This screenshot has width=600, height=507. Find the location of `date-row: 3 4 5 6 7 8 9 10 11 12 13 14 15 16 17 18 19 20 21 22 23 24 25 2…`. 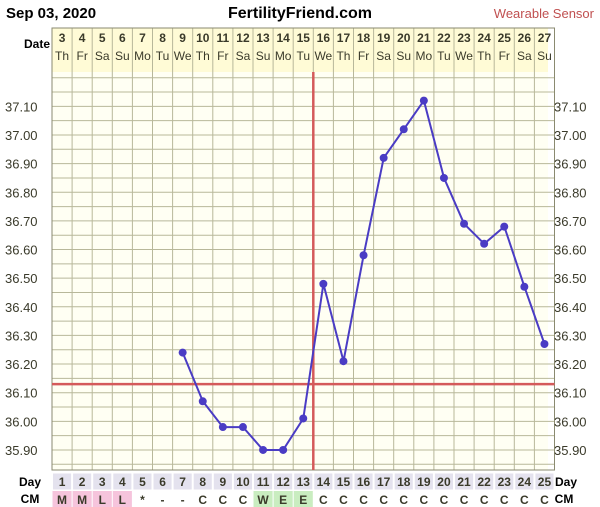

date-row: 3 4 5 6 7 8 9 10 11 12 13 14 15 16 17 18 19 20 21 22 23 24 25 2… is located at coordinates (305, 38).